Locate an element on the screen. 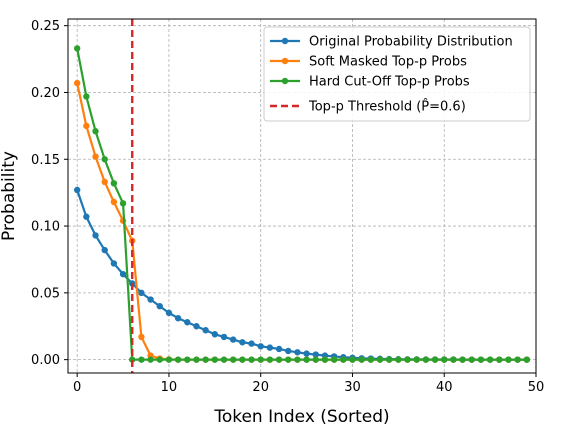 Image resolution: width=565 pixels, height=426 pixels. x-axis-label: Token Index (Sorted) is located at coordinates (301, 416).